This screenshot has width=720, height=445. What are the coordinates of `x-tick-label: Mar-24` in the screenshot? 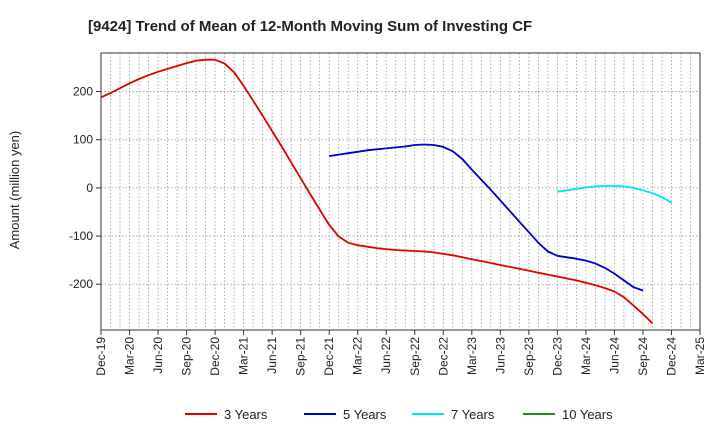 It's located at (586, 356).